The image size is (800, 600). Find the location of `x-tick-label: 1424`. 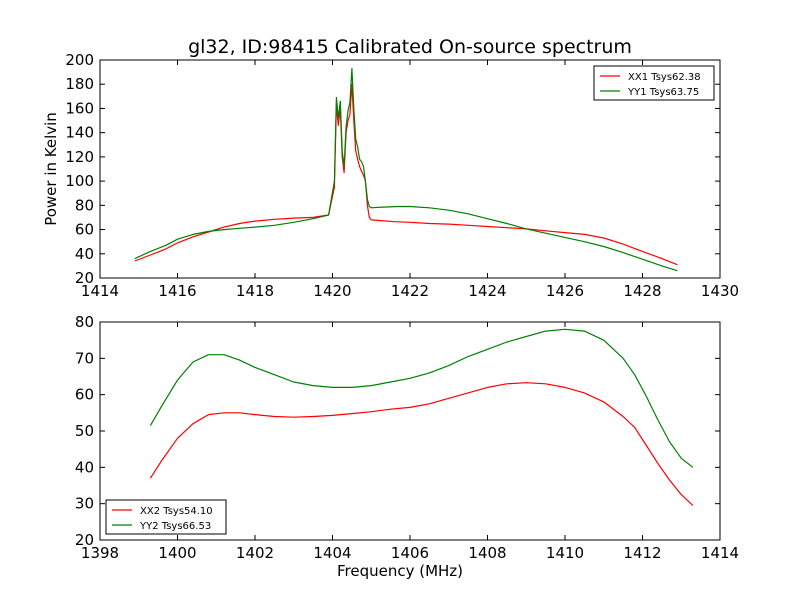

x-tick-label: 1424 is located at coordinates (487, 291).